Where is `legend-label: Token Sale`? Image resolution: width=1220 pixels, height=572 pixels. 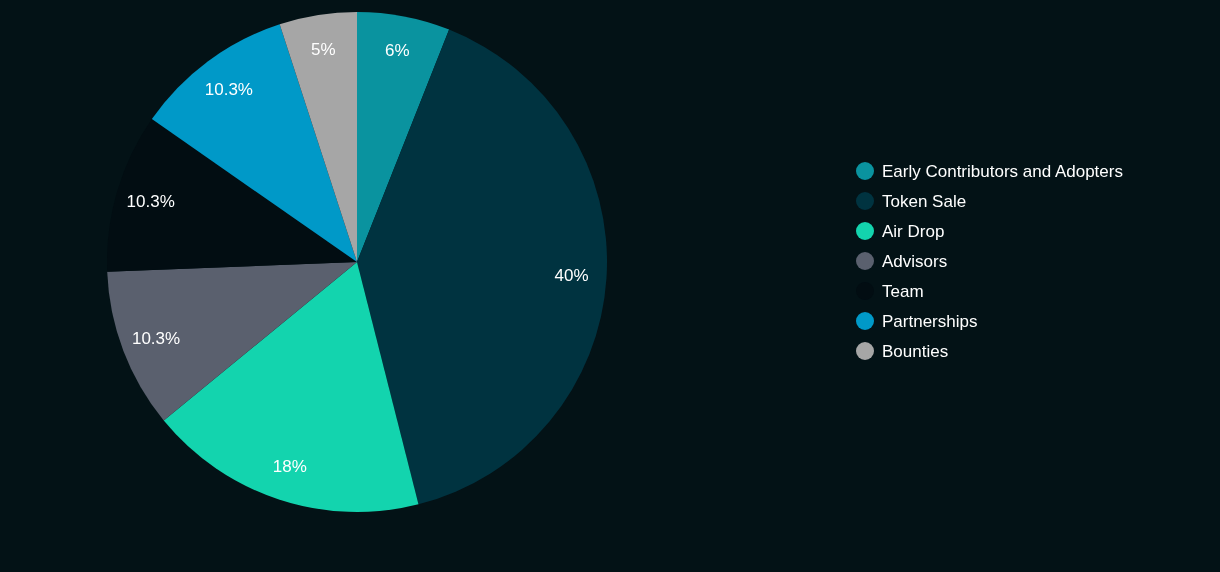 legend-label: Token Sale is located at coordinates (924, 201).